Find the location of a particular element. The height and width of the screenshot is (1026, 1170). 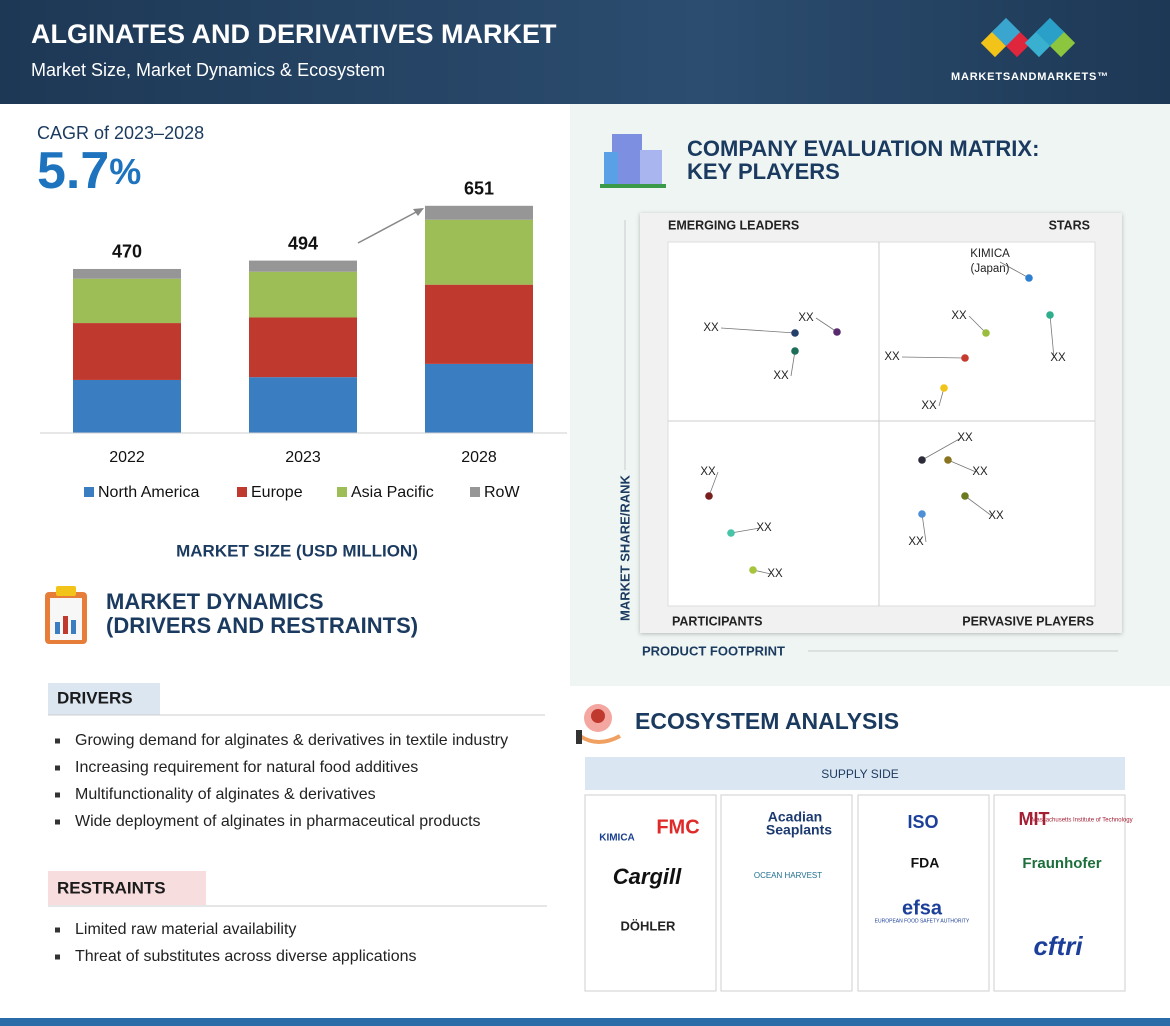

drivers-tab is located at coordinates (104, 699).